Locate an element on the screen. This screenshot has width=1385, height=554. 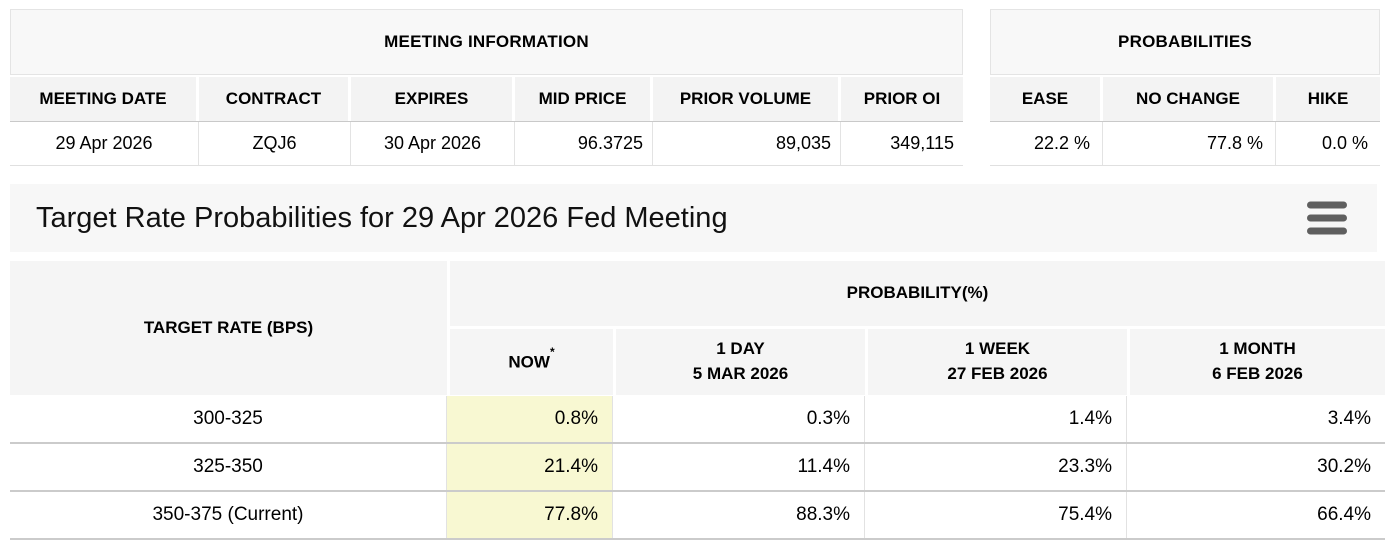
one-week-date: 27 FEB 2026 is located at coordinates (997, 373).